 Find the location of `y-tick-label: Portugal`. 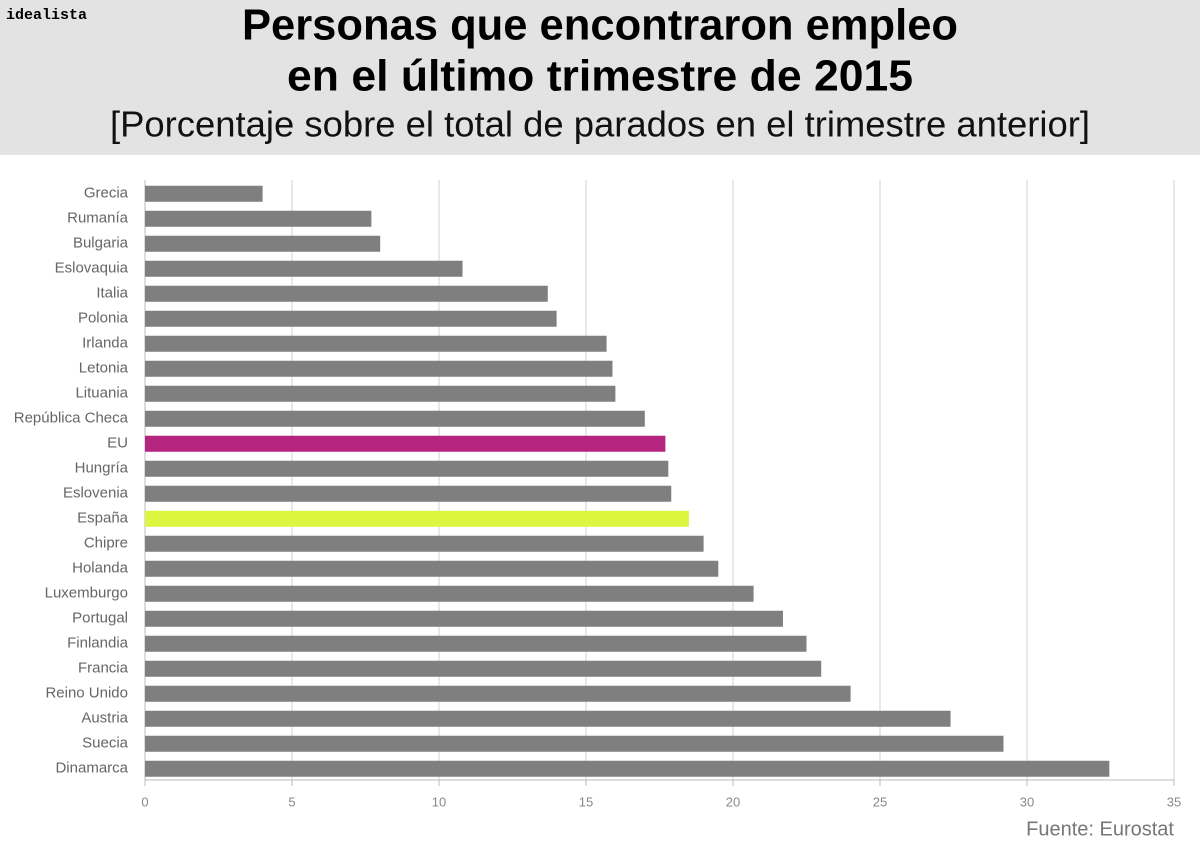

y-tick-label: Portugal is located at coordinates (100, 618).